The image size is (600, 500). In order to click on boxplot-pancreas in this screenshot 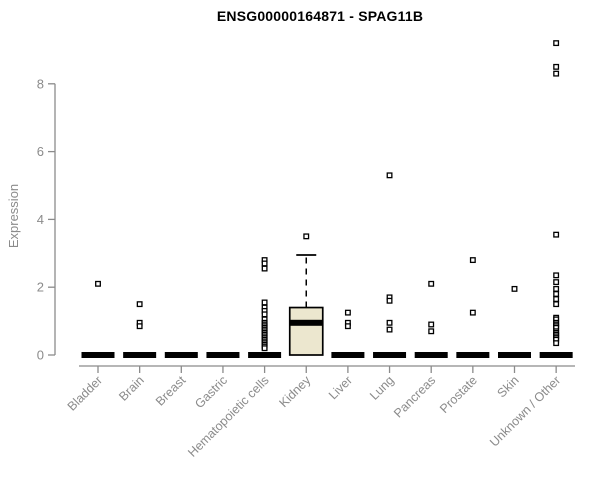, I will do `click(431, 319)`.